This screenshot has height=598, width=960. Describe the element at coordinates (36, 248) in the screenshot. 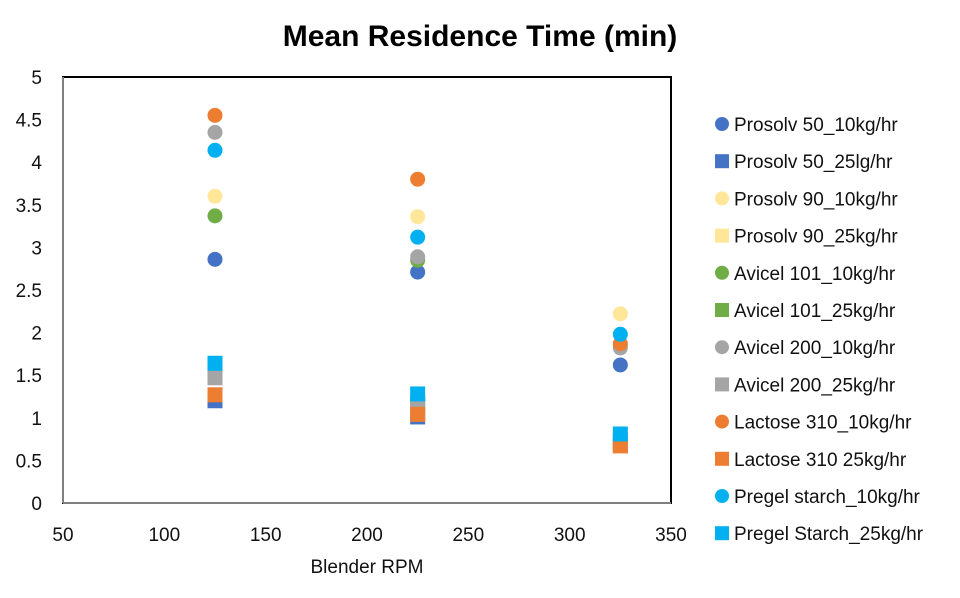

I see `y-tick-label: 3` at that location.